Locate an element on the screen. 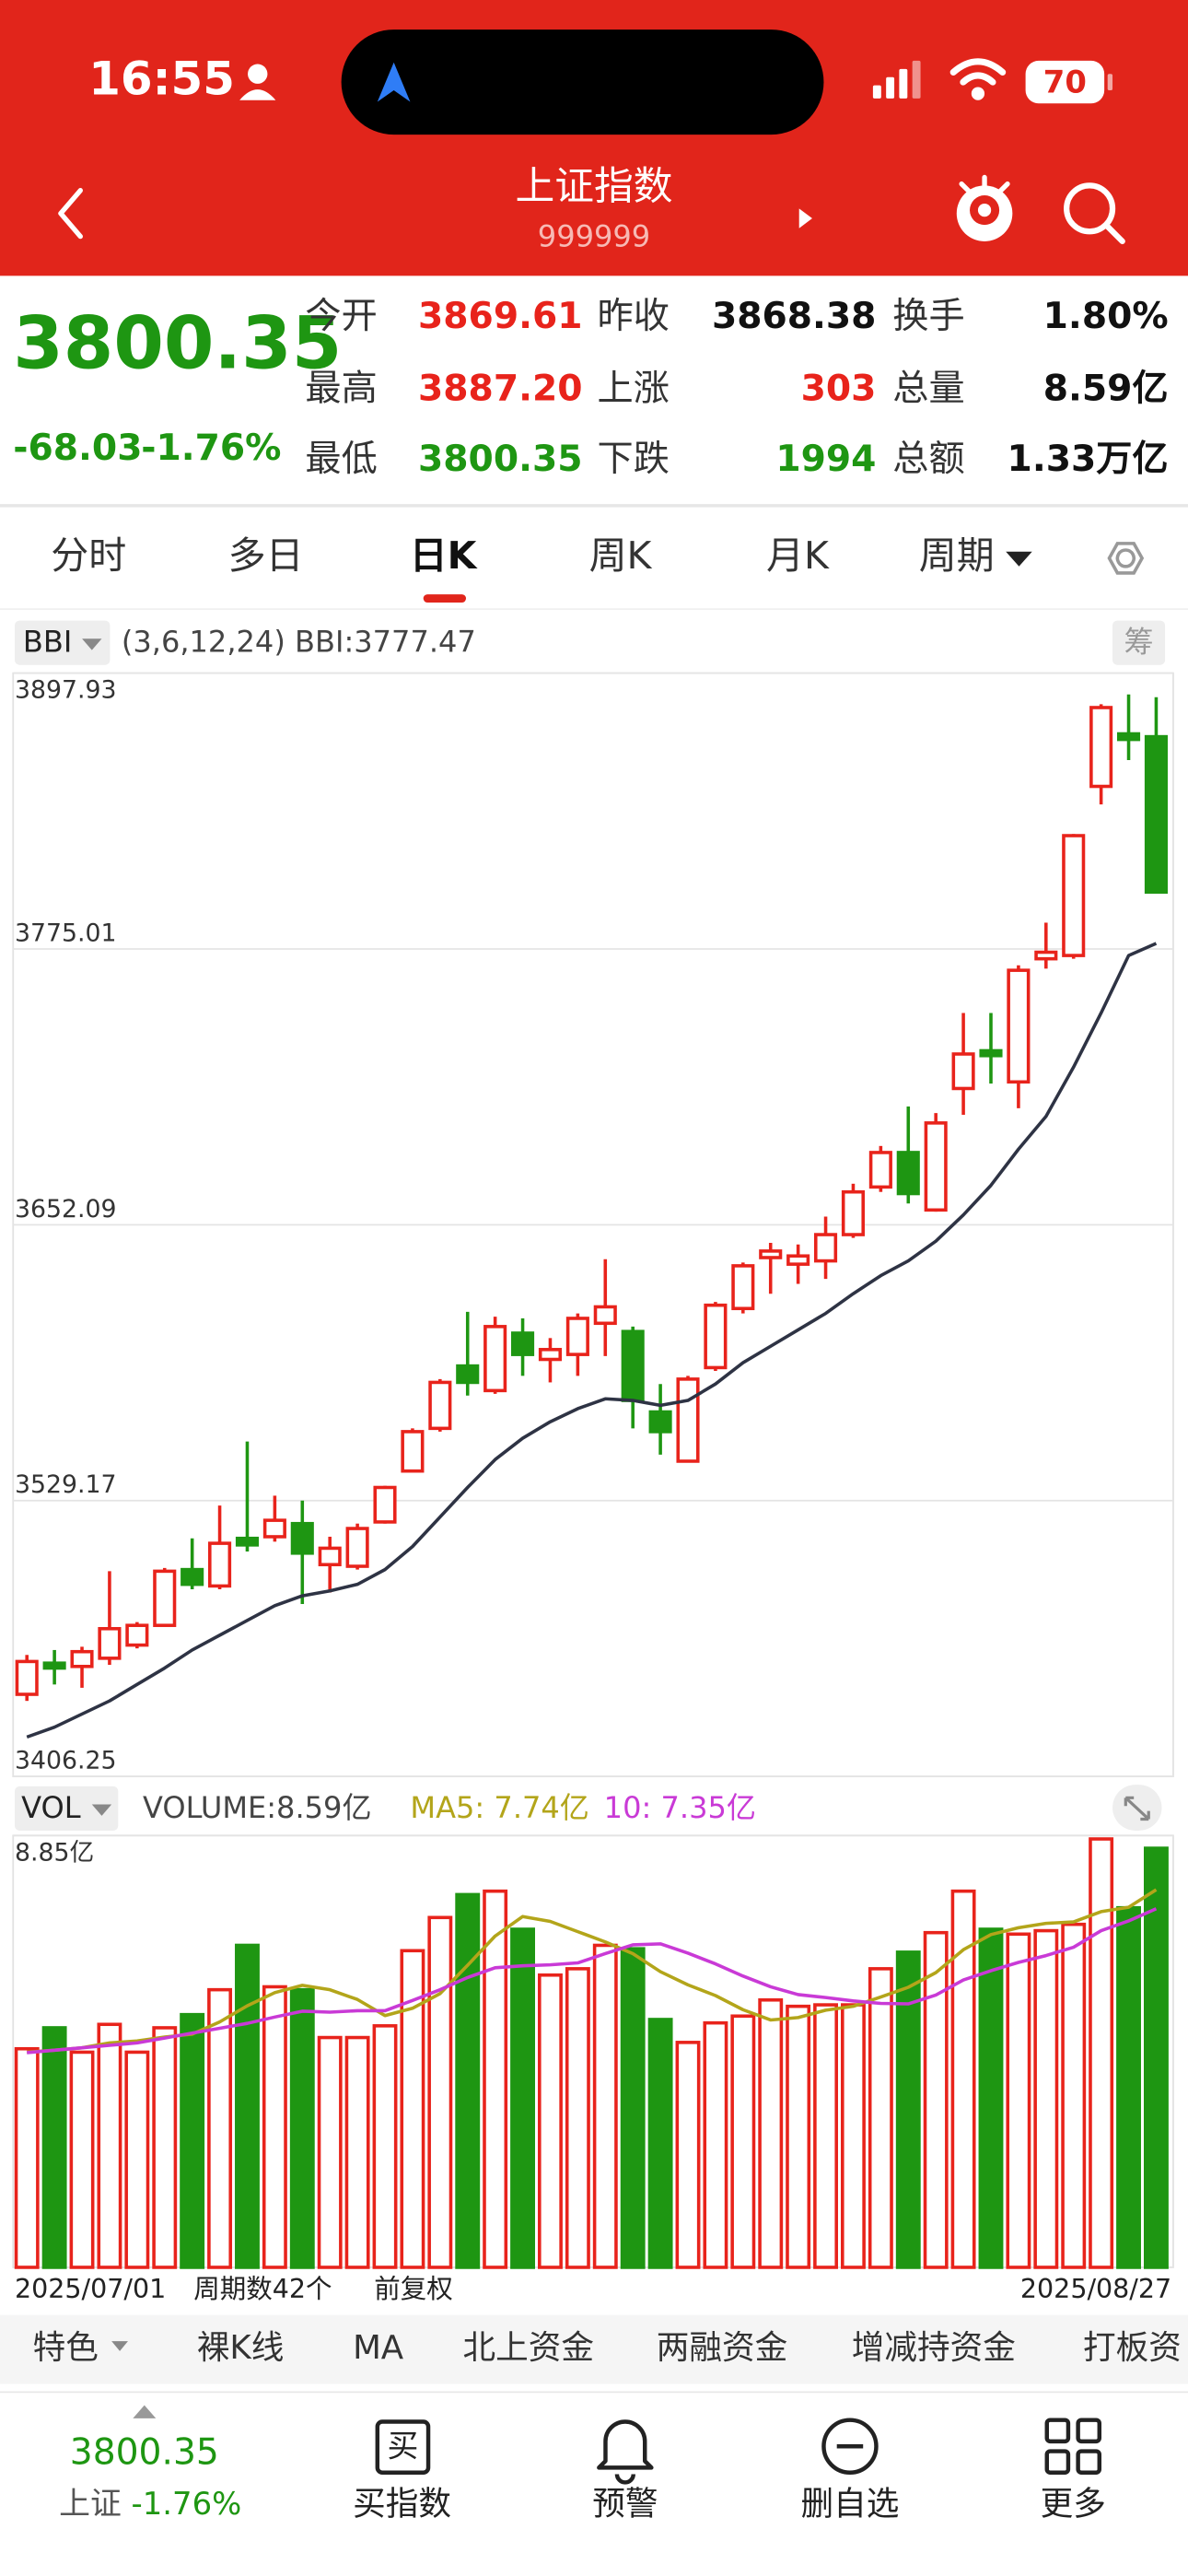  feature-tabs: 特色 裸K线 MA 北上资金 两融资金 增减持资金 打板资 is located at coordinates (607, 2348).